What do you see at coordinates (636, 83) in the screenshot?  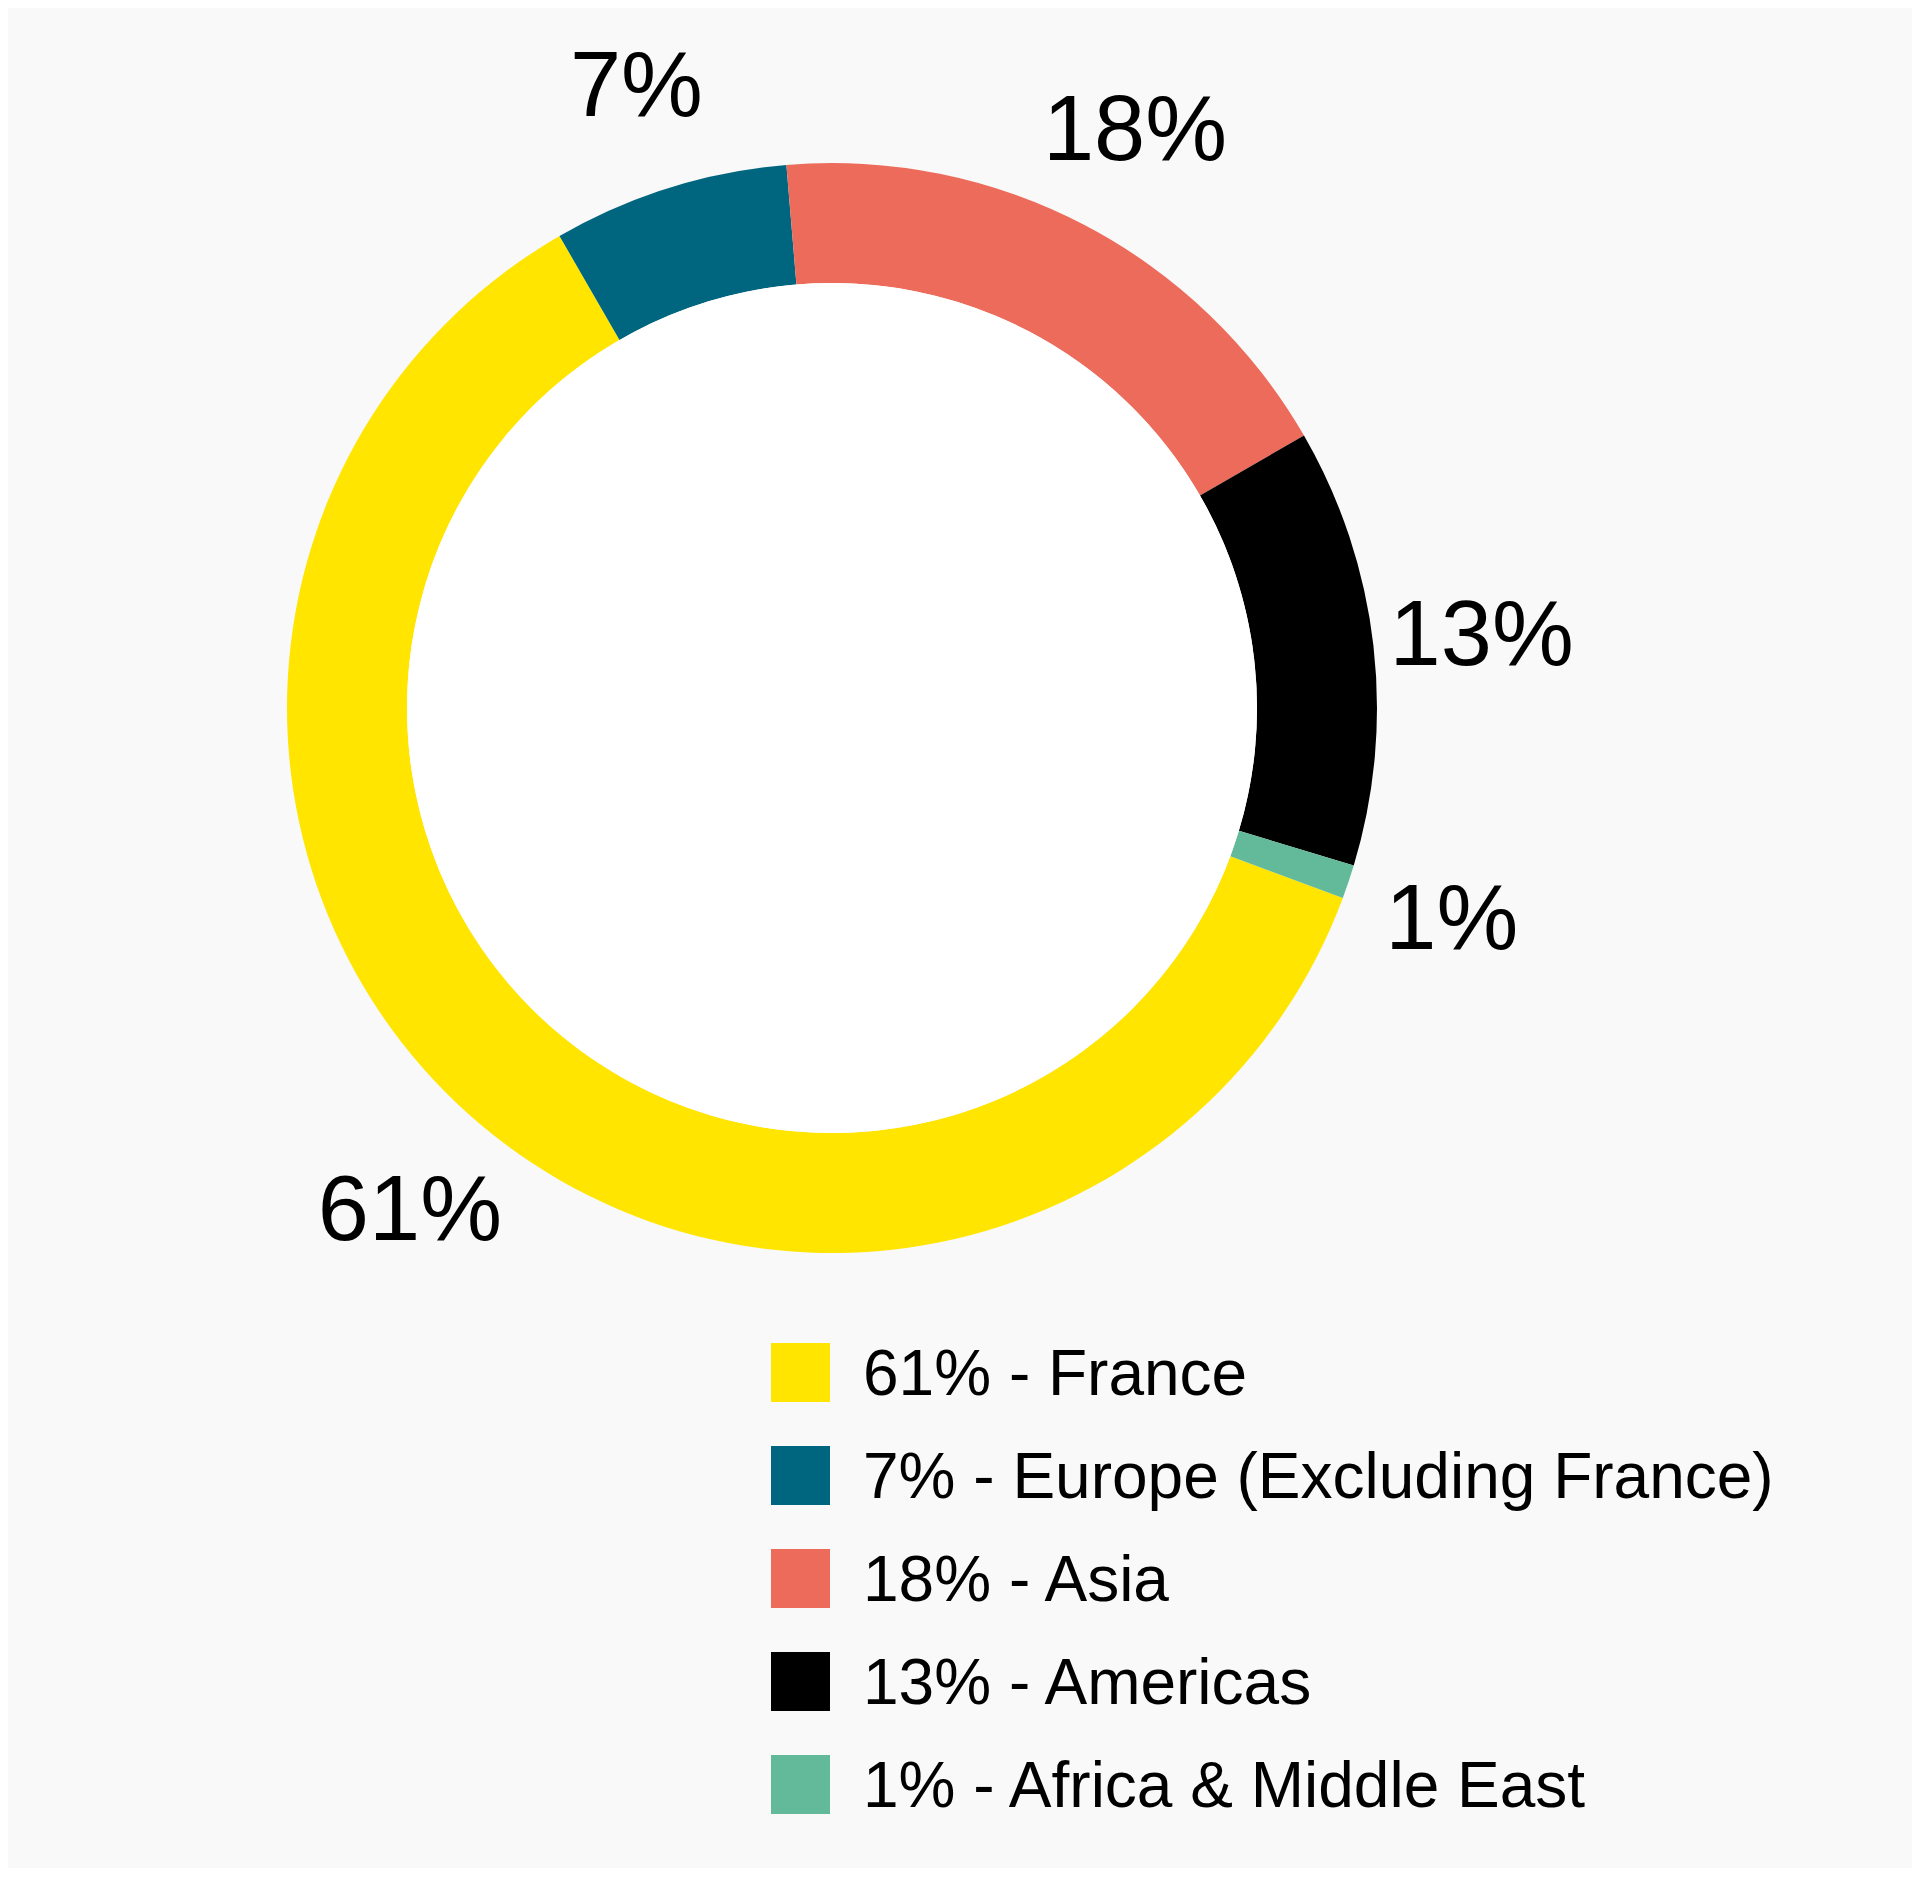 I see `data-label: 7%` at bounding box center [636, 83].